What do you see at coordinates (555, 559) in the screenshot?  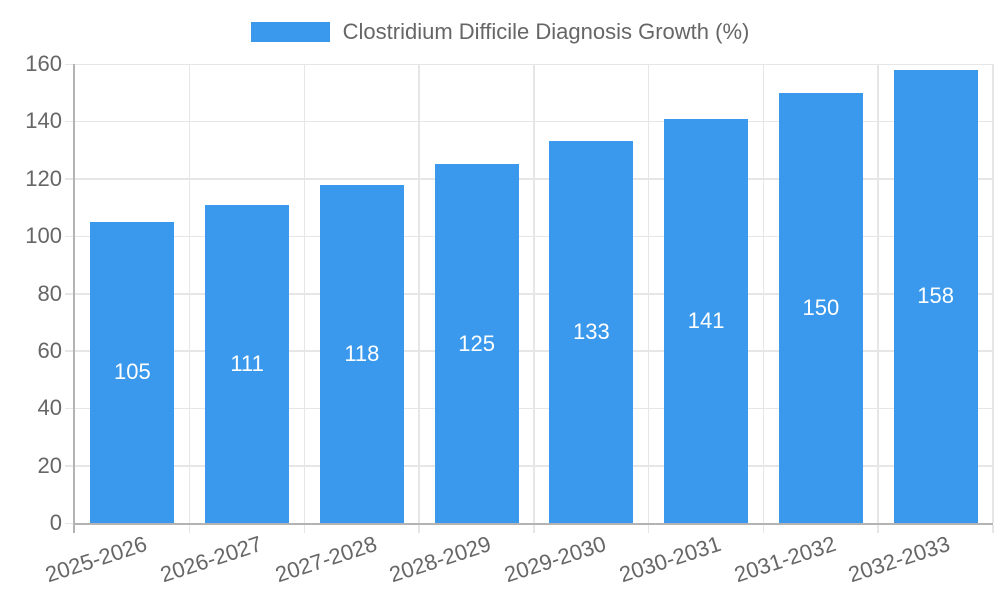 I see `x-tick-label: 2029-2030` at bounding box center [555, 559].